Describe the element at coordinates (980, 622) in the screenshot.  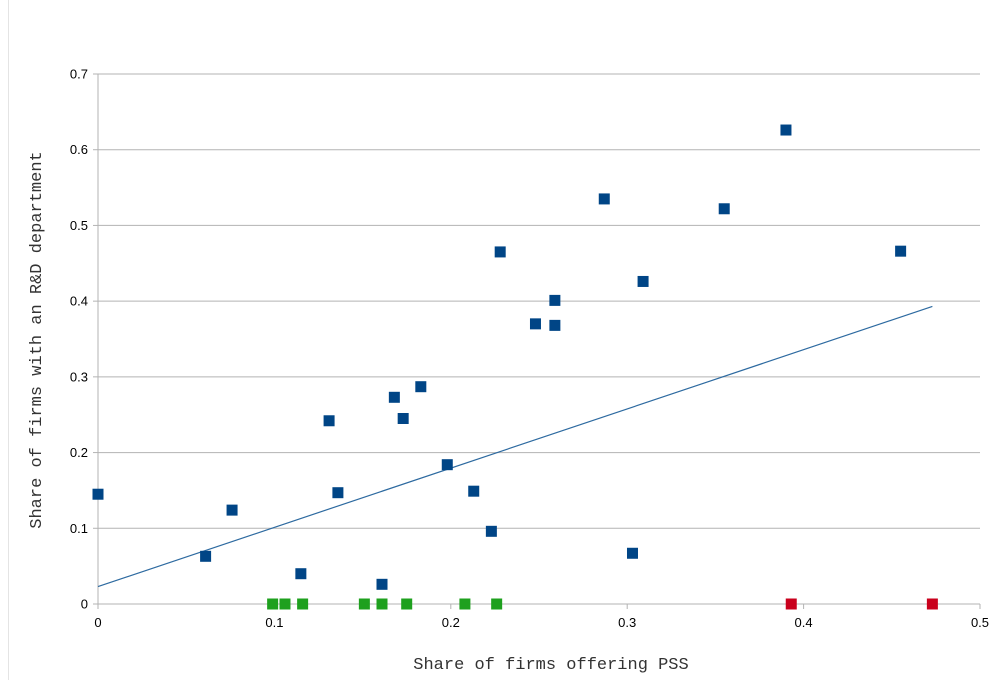
I see `x-tick-label: 0.5` at that location.